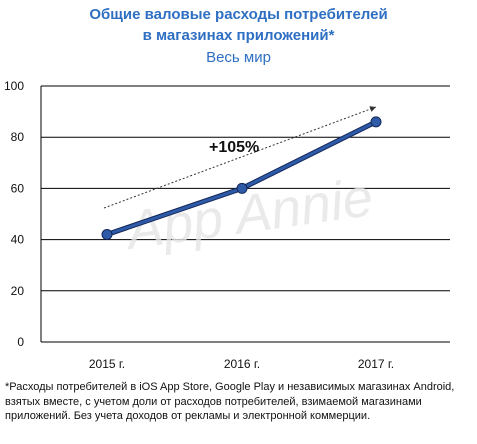 The width and height of the screenshot is (477, 444). I want to click on growth-annotation-label: +105%, so click(234, 147).